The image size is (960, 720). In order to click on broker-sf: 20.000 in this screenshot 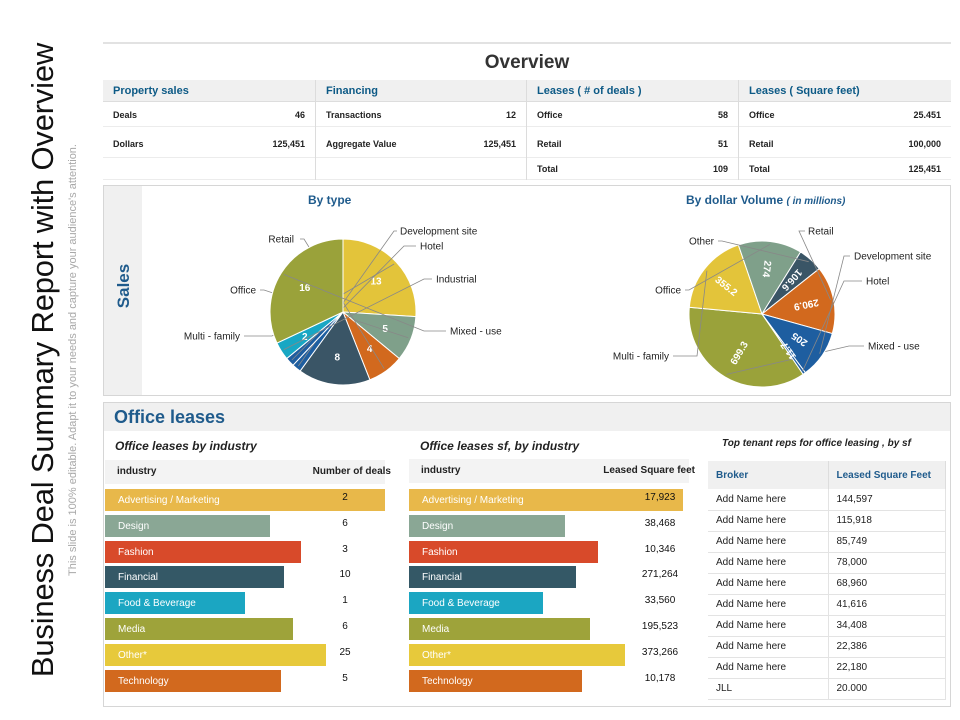, I will do `click(887, 689)`.